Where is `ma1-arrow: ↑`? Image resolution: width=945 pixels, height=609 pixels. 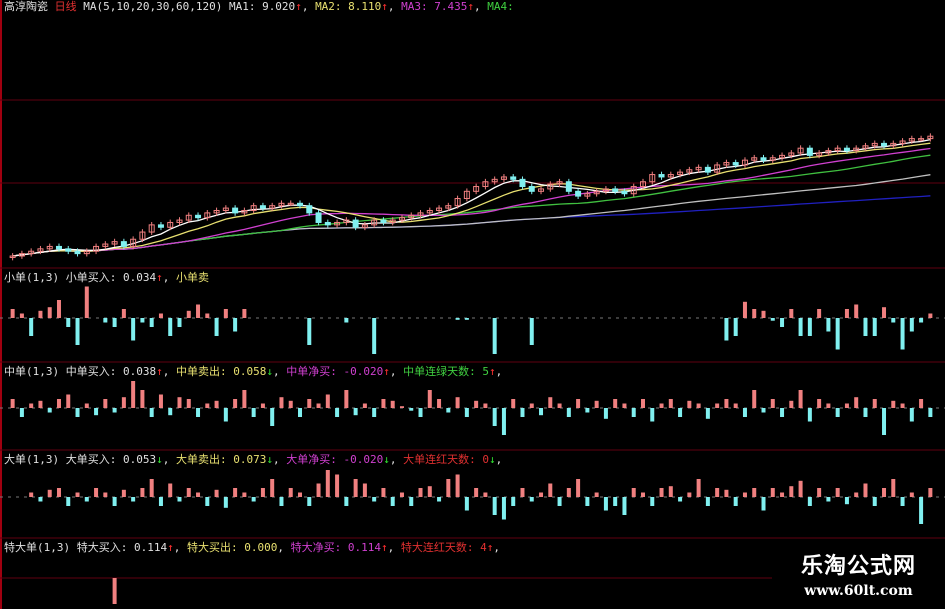
ma1-arrow: ↑ is located at coordinates (298, 6).